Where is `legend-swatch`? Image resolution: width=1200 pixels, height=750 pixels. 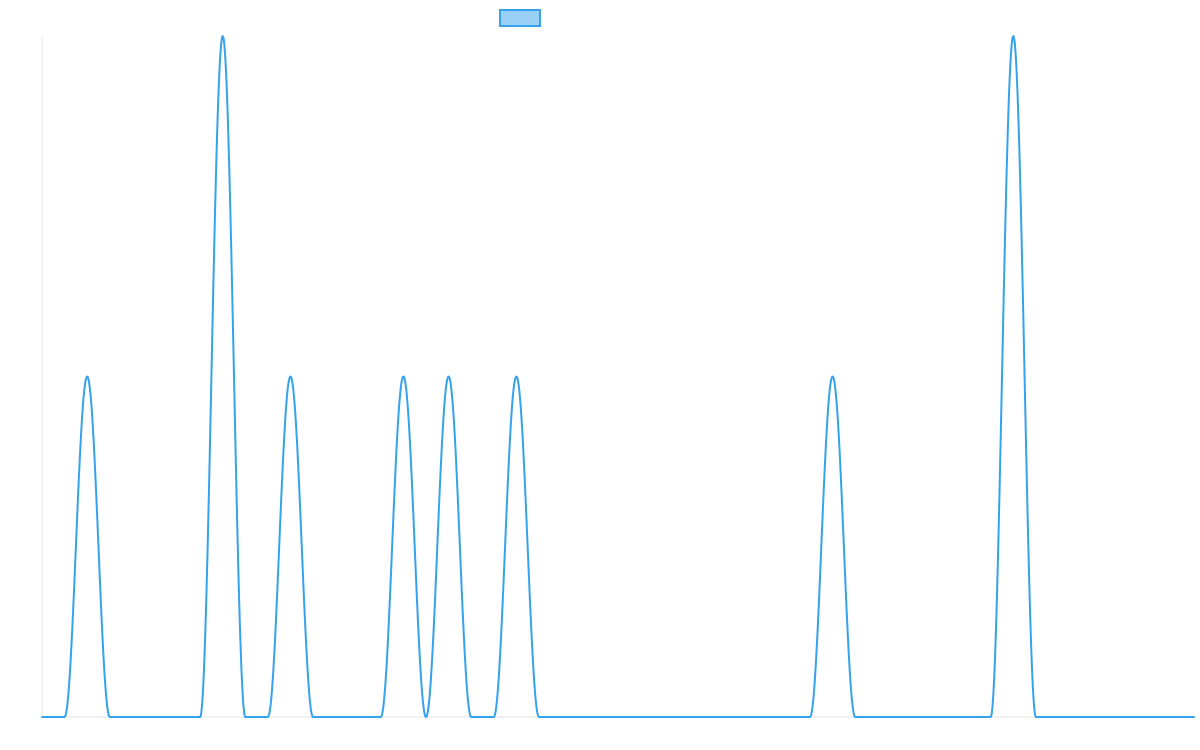 legend-swatch is located at coordinates (520, 18).